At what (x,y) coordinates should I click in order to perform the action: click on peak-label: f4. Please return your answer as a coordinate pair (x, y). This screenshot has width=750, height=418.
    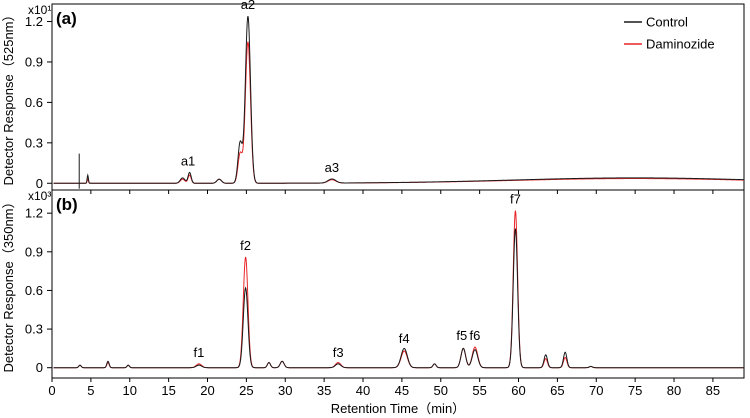
    Looking at the image, I should click on (404, 338).